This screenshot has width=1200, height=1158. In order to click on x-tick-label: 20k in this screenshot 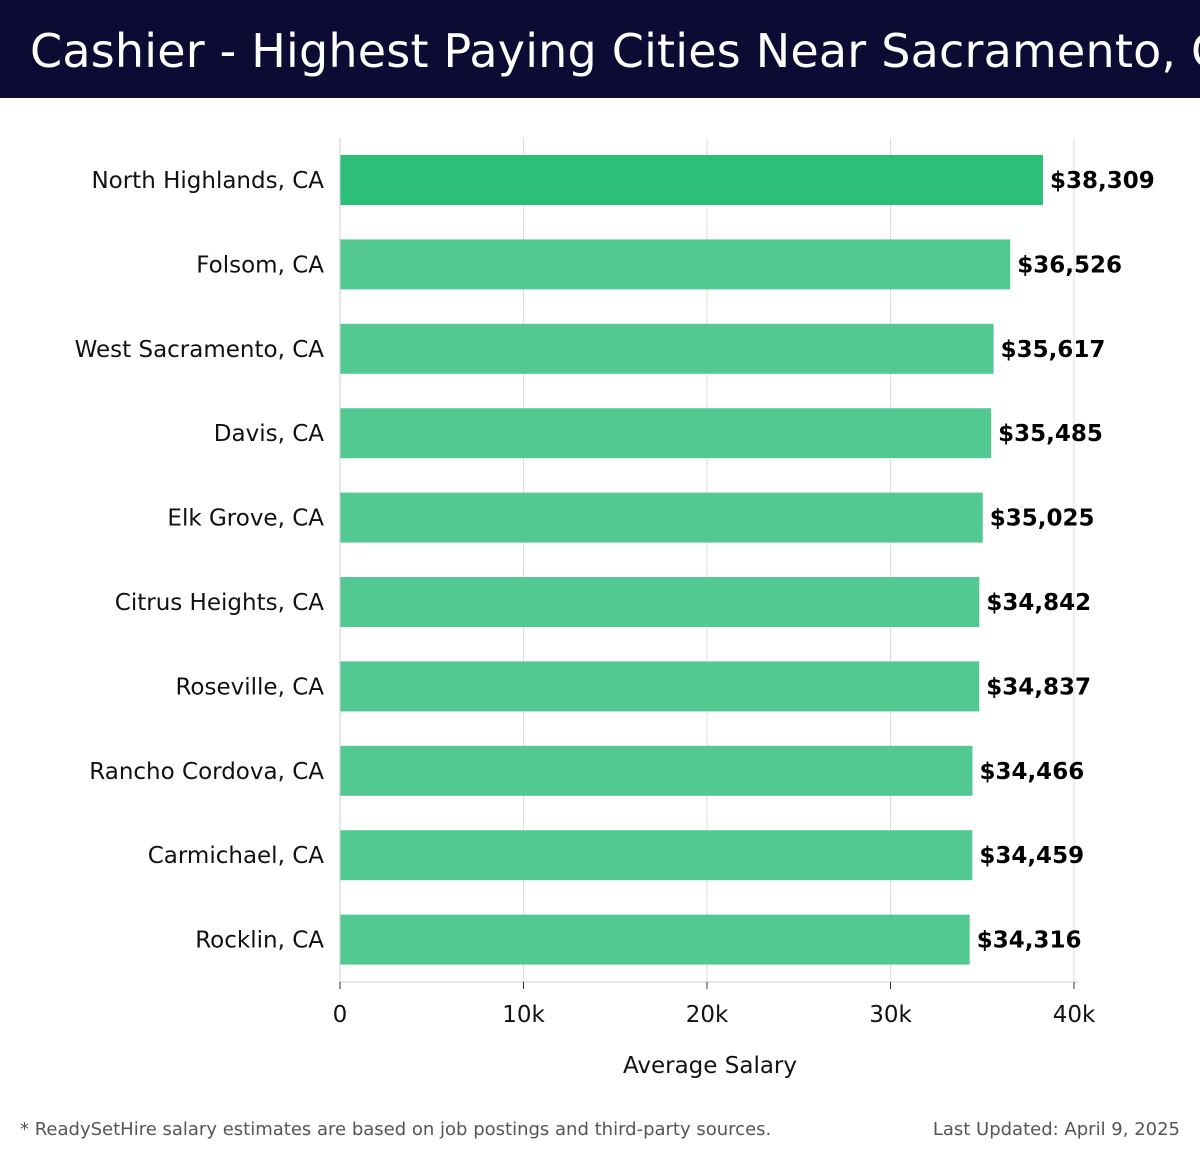, I will do `click(707, 1015)`.